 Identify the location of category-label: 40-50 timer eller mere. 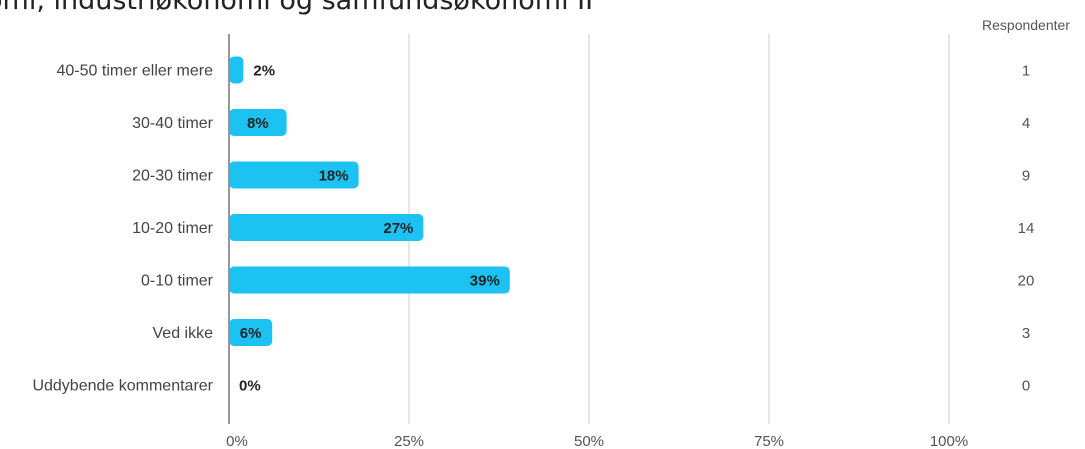
(135, 71).